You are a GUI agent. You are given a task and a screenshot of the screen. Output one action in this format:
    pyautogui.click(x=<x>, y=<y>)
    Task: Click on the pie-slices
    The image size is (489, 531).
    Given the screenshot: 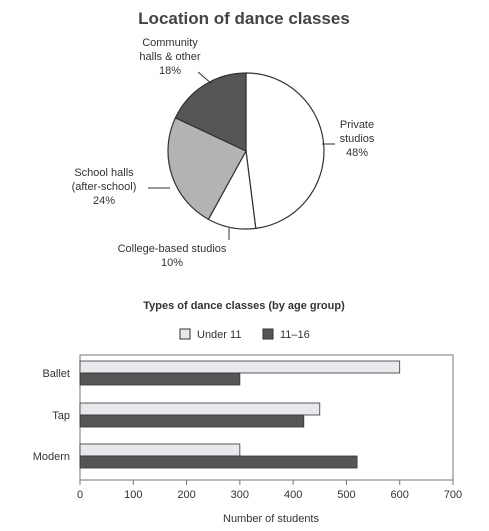 What is the action you would take?
    pyautogui.click(x=246, y=151)
    